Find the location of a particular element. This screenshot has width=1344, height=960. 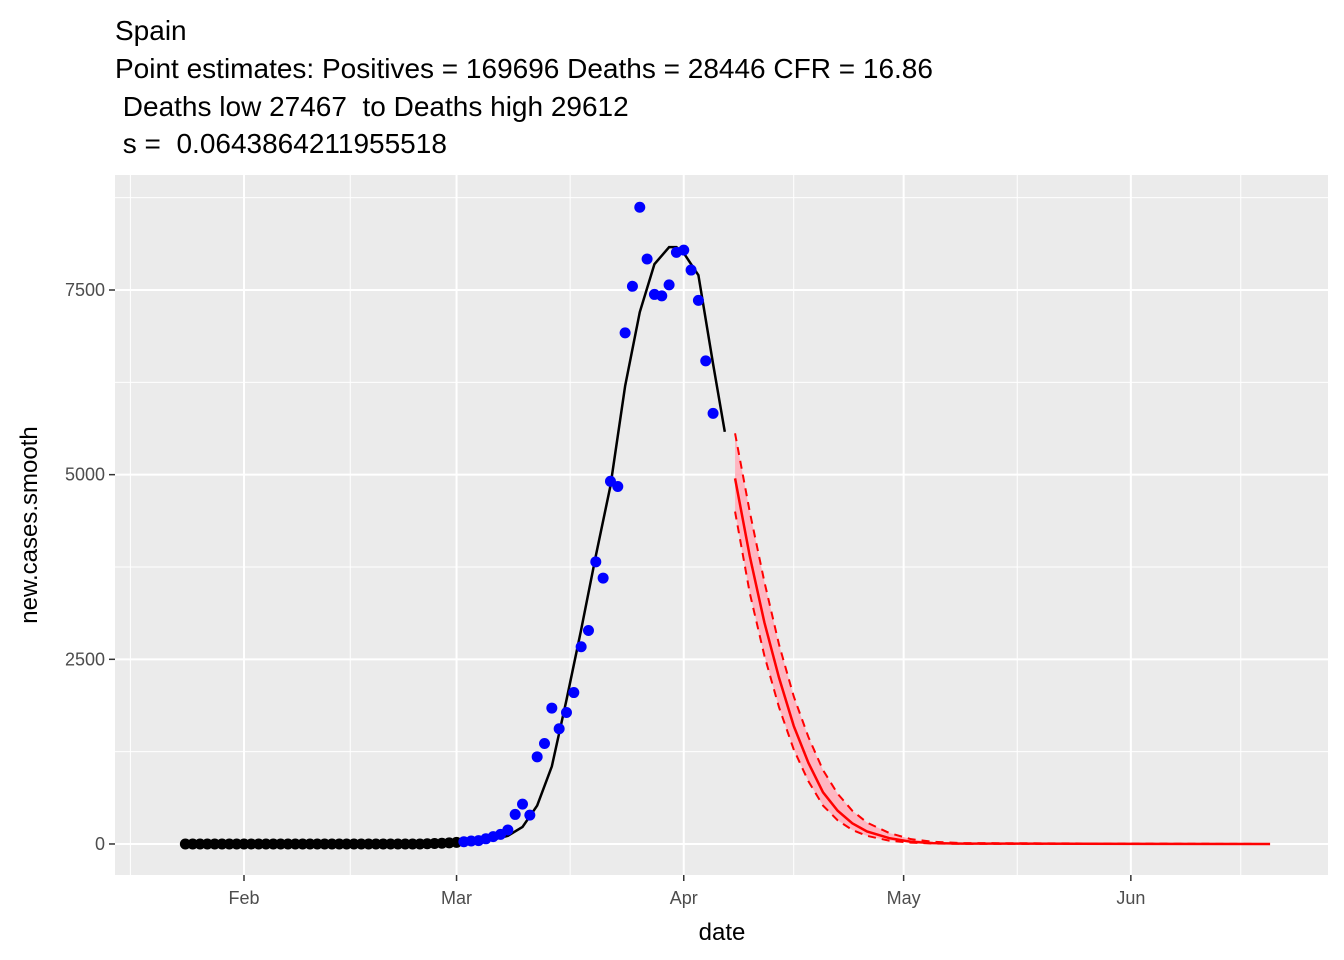

y-axis-title: new.cases.smooth is located at coordinates (29, 524).